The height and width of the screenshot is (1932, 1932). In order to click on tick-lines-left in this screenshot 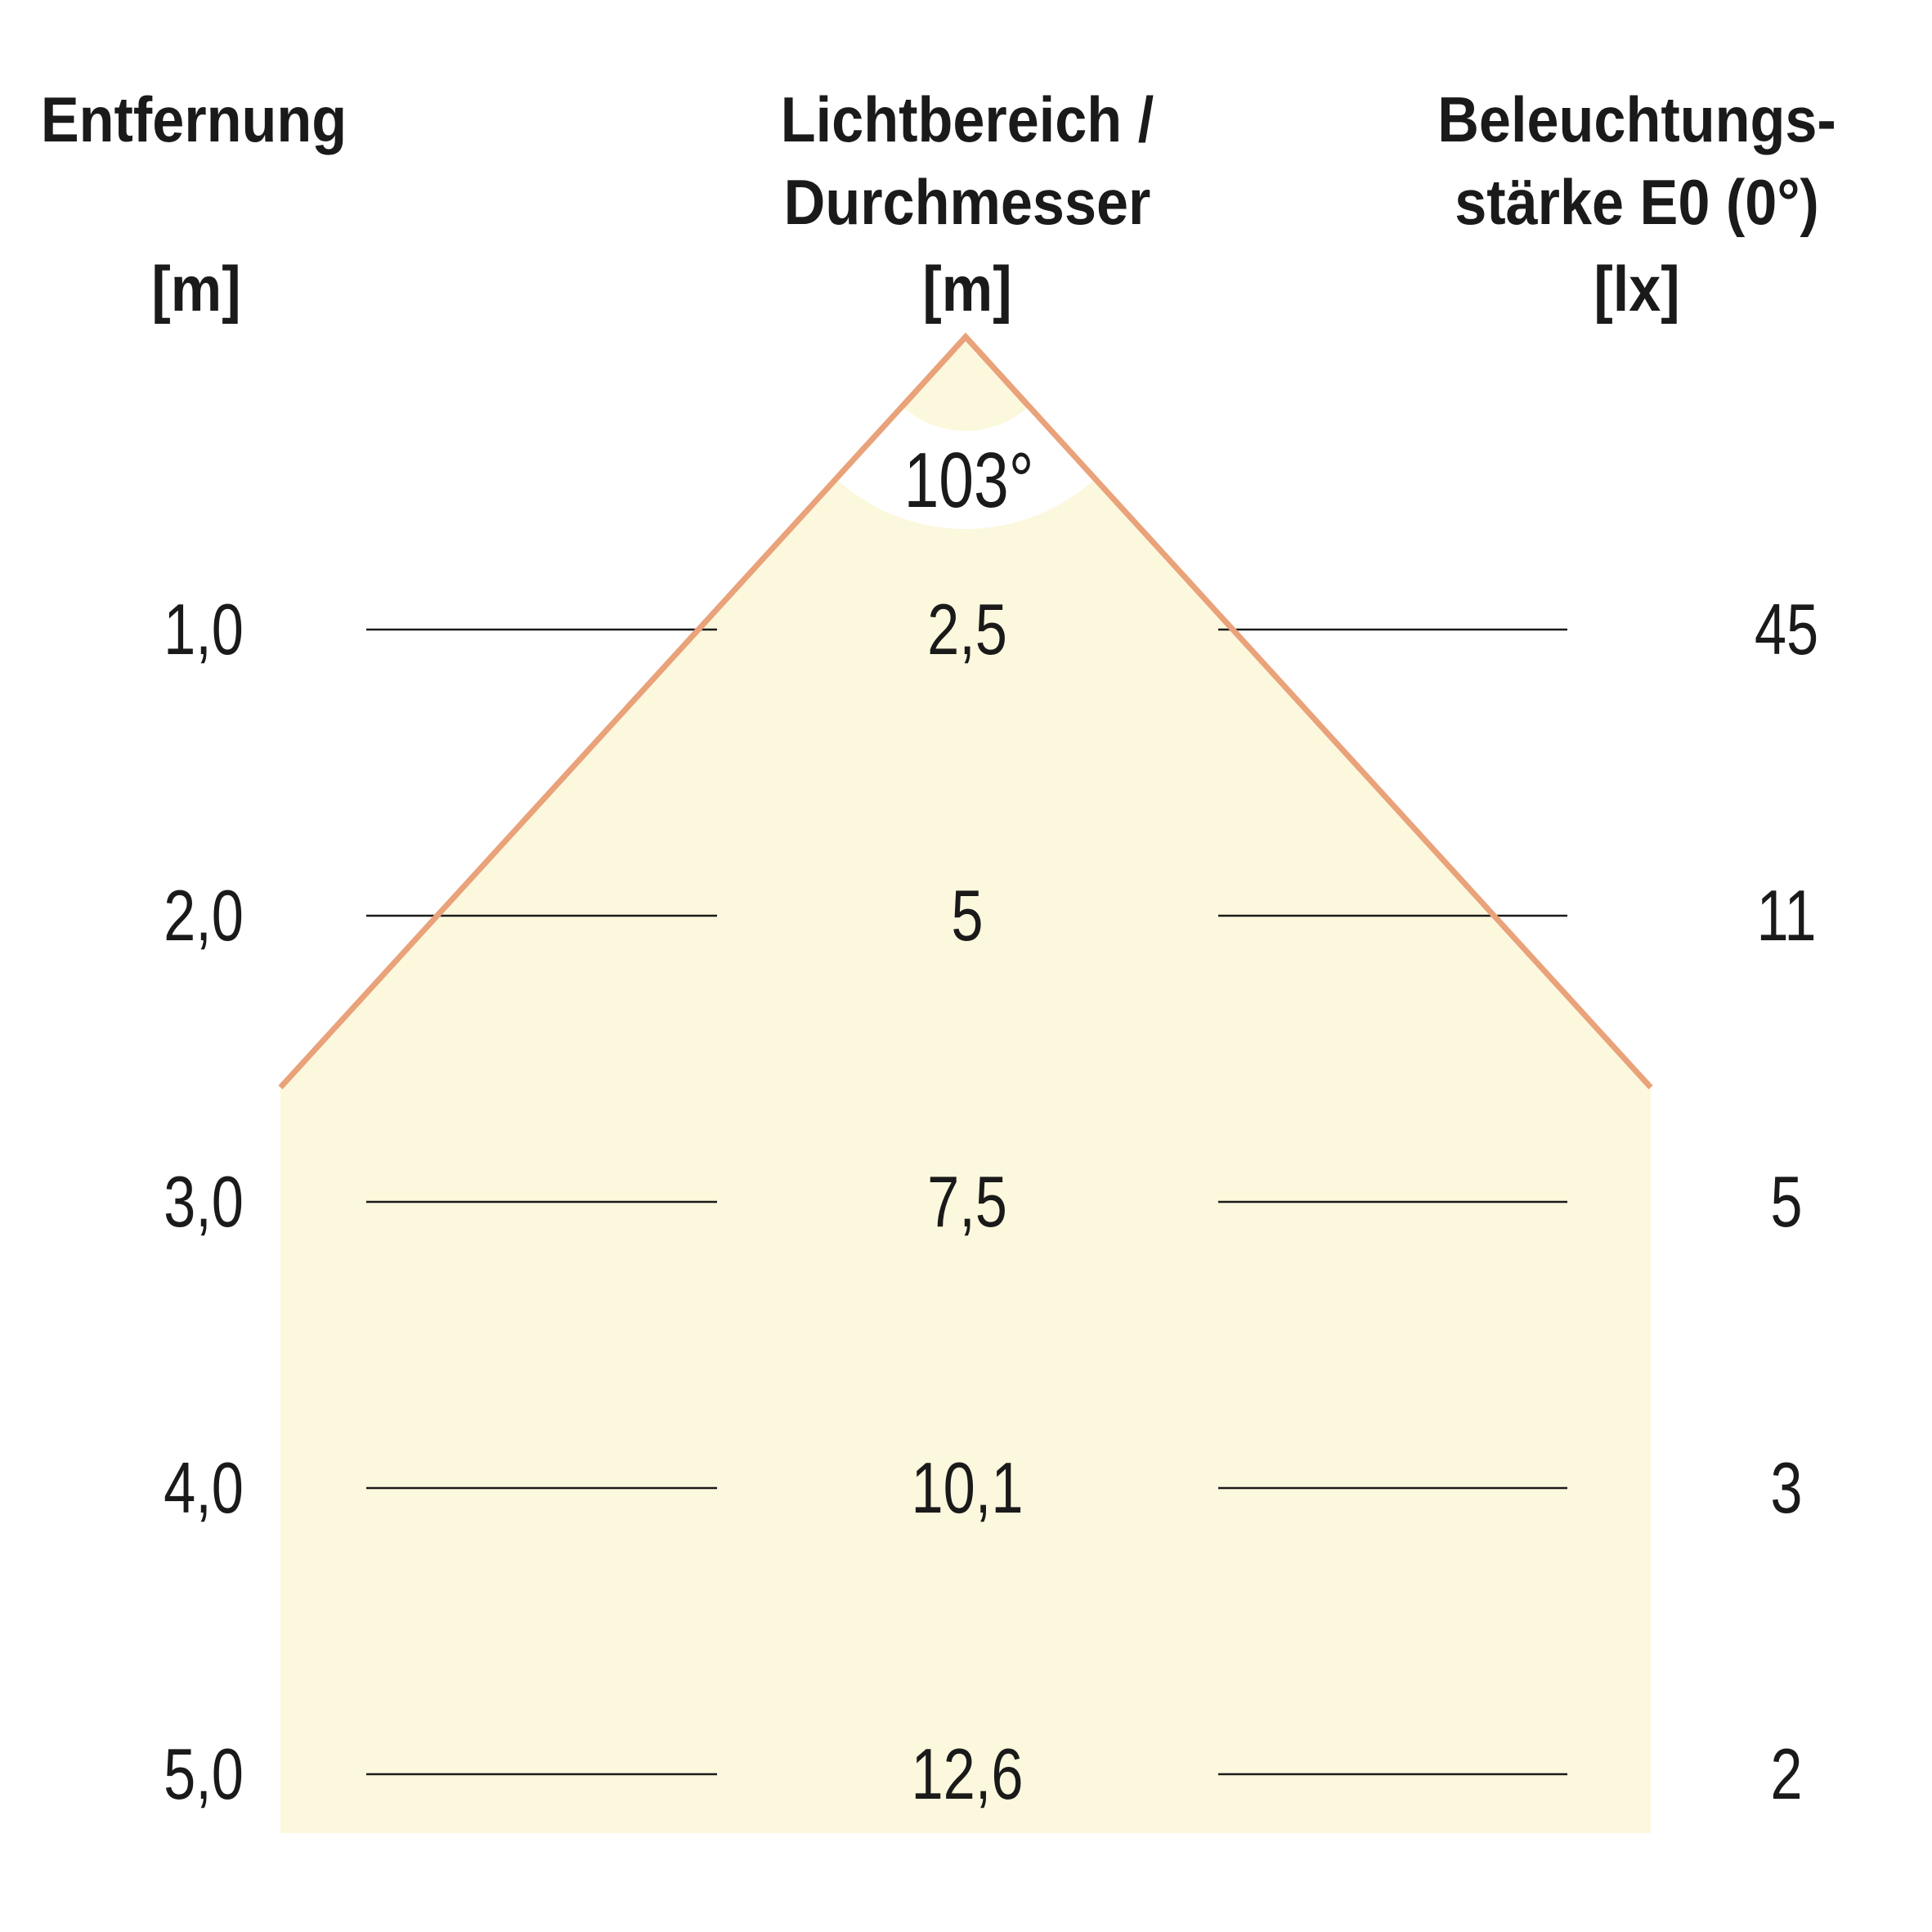, I will do `click(541, 1202)`.